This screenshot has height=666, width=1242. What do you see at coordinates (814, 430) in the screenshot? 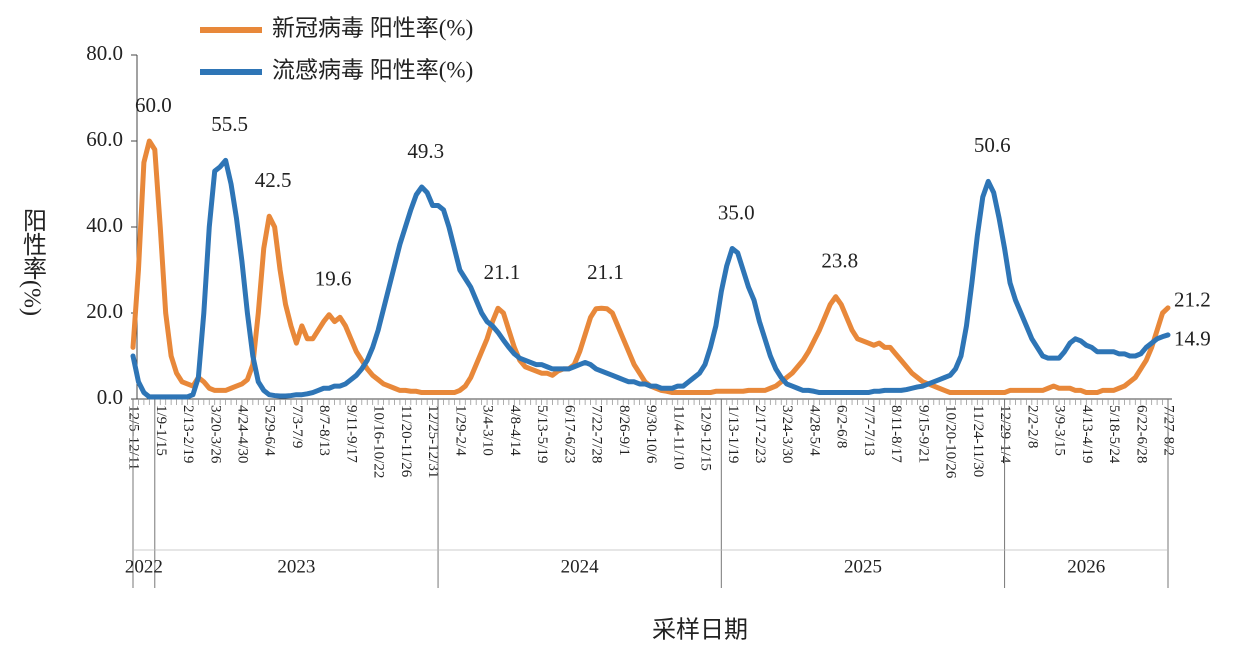
I see `x-tick-label: 4/28-5/4` at bounding box center [814, 430].